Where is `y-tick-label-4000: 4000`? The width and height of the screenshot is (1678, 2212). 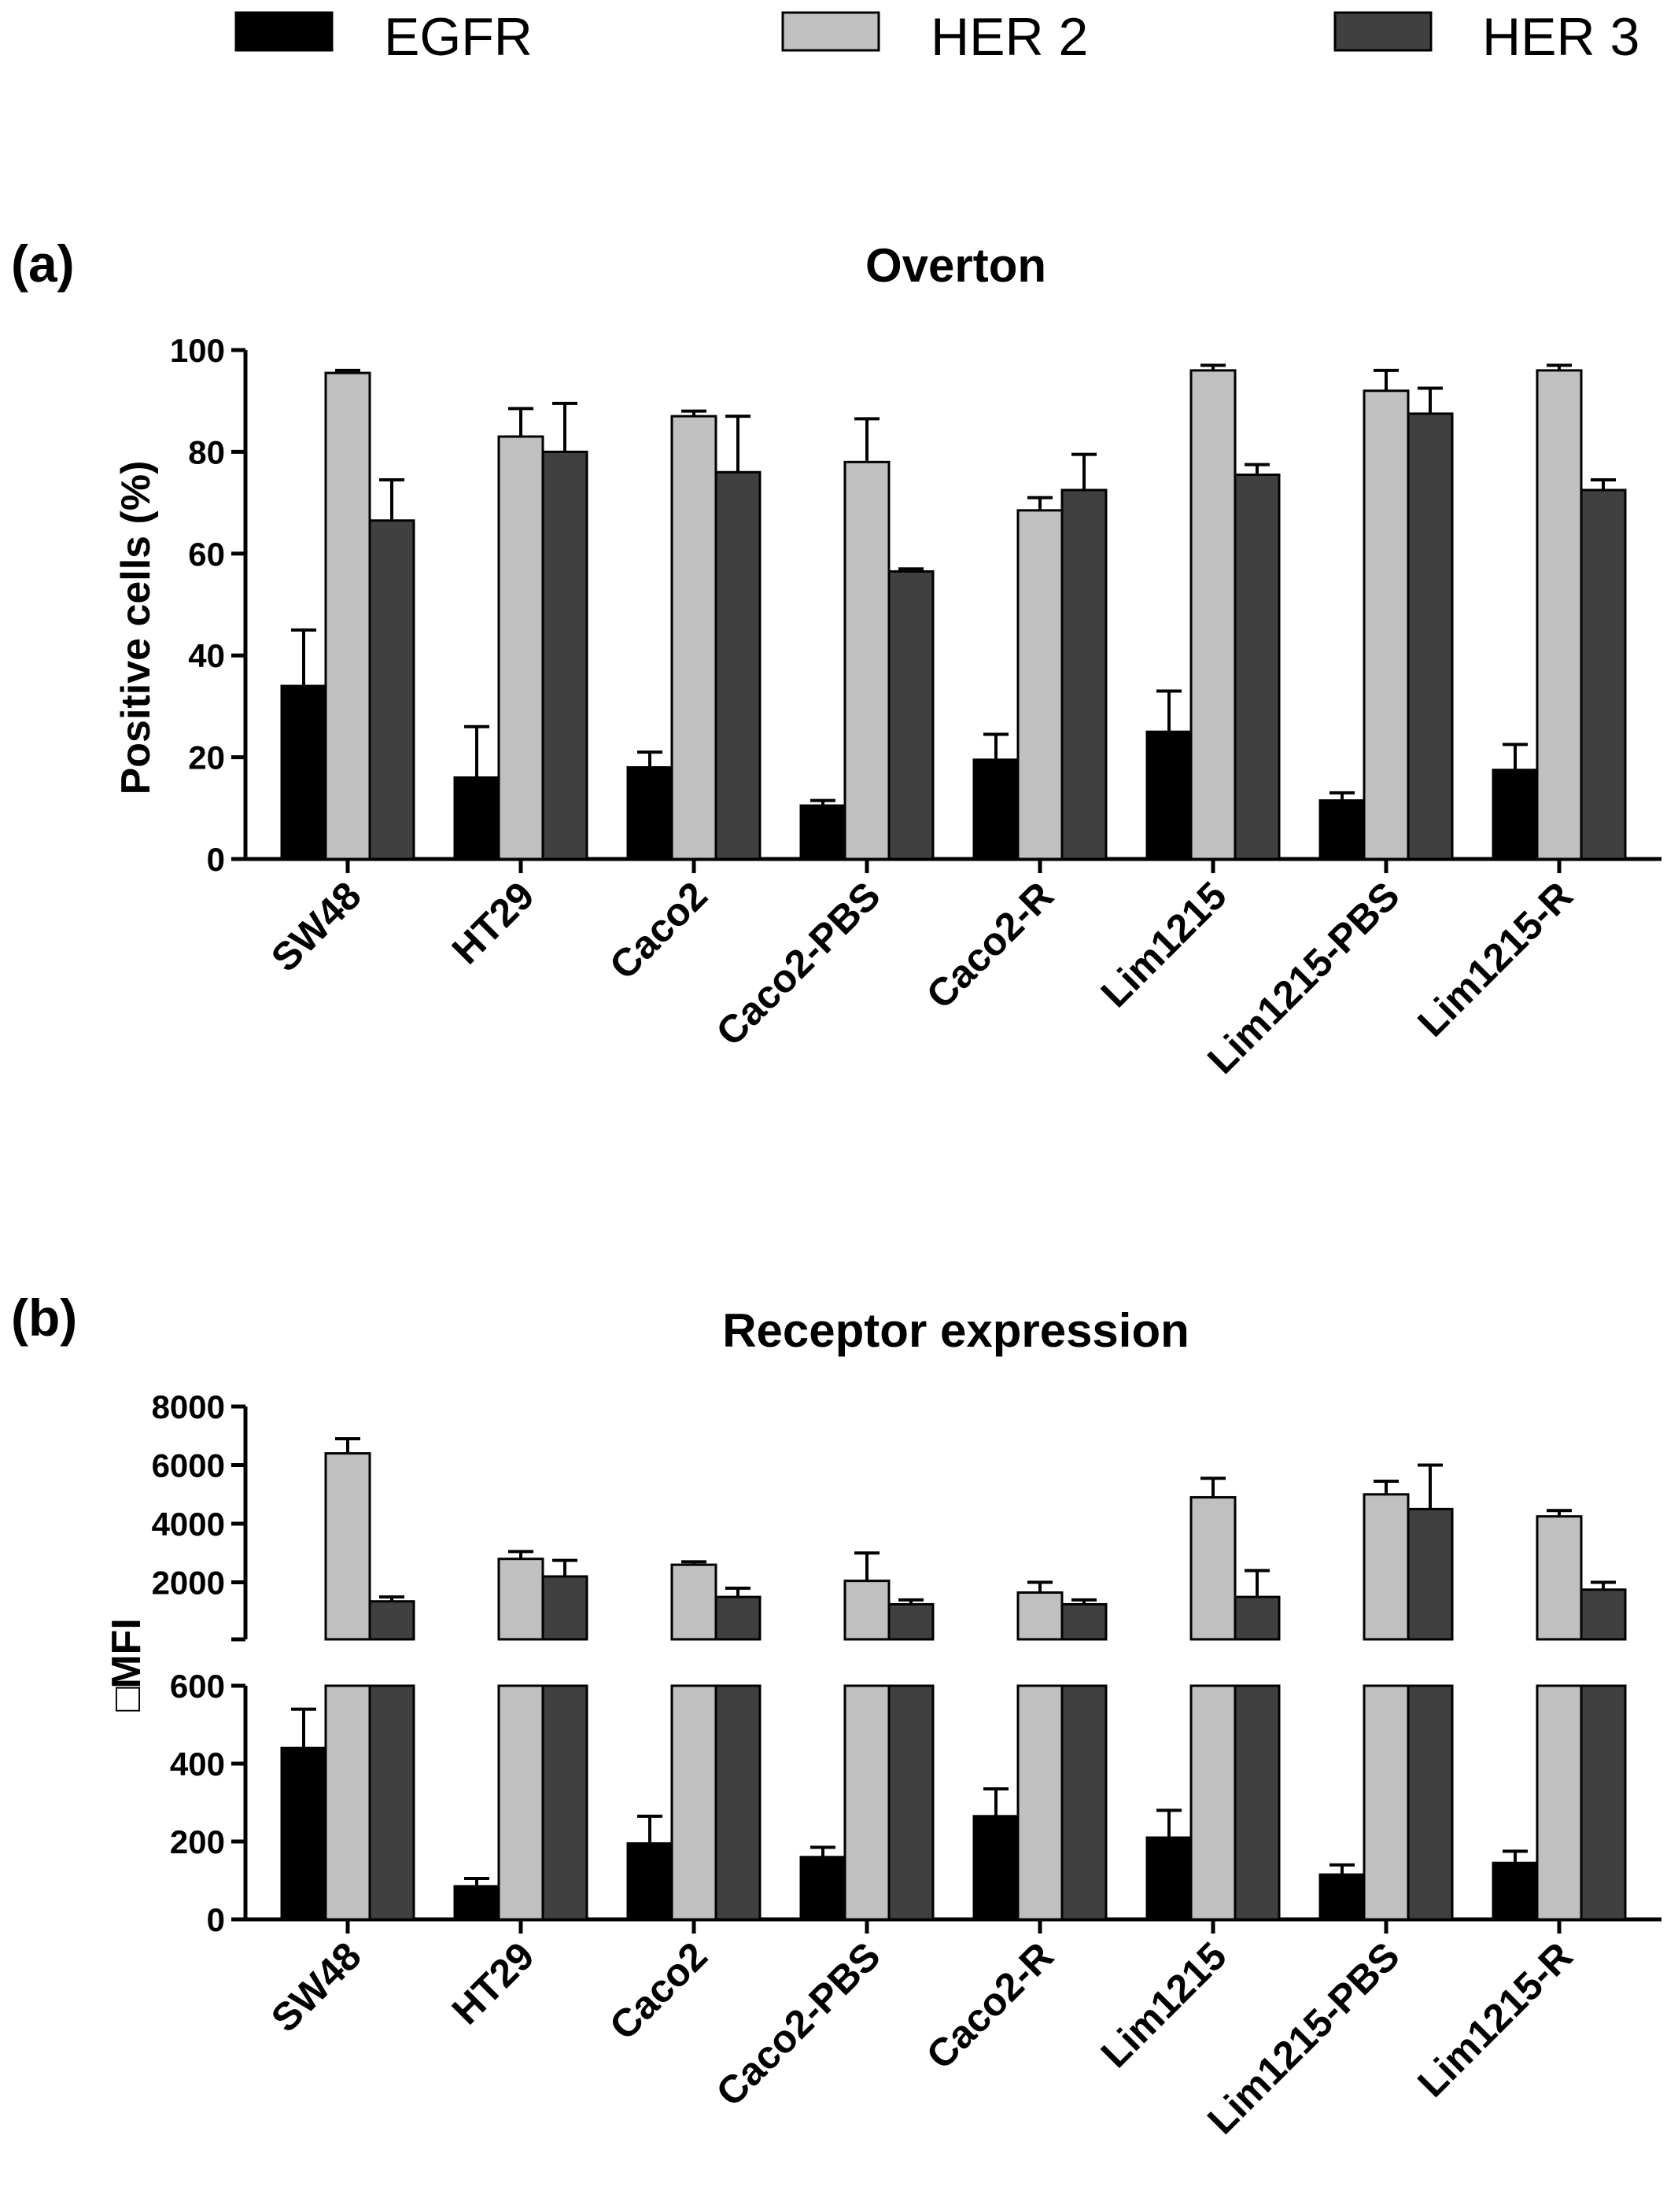
y-tick-label-4000: 4000 is located at coordinates (188, 1524).